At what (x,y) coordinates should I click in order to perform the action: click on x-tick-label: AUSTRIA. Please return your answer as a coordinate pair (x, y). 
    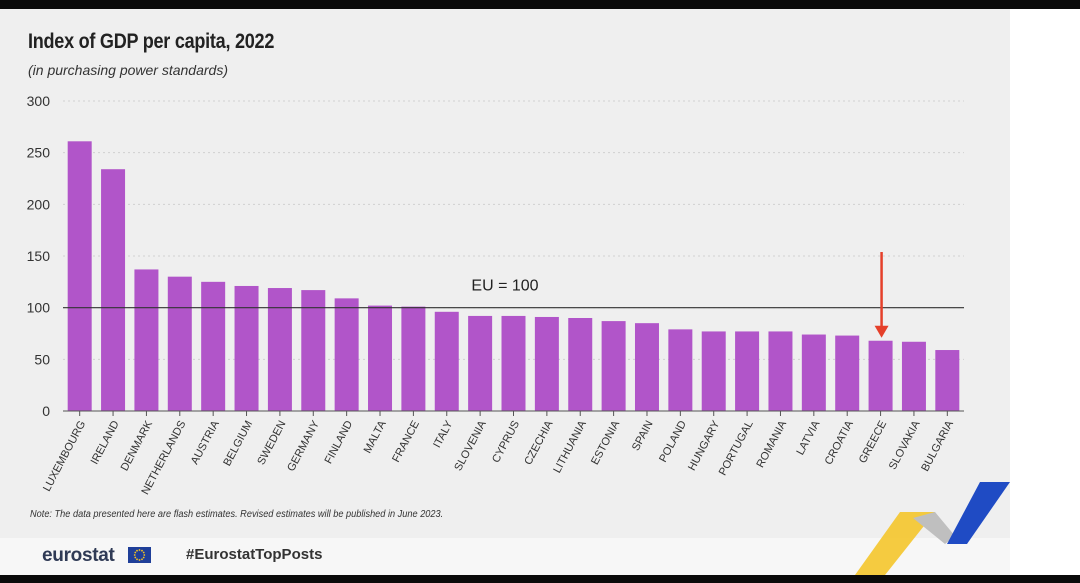
    Looking at the image, I should click on (205, 442).